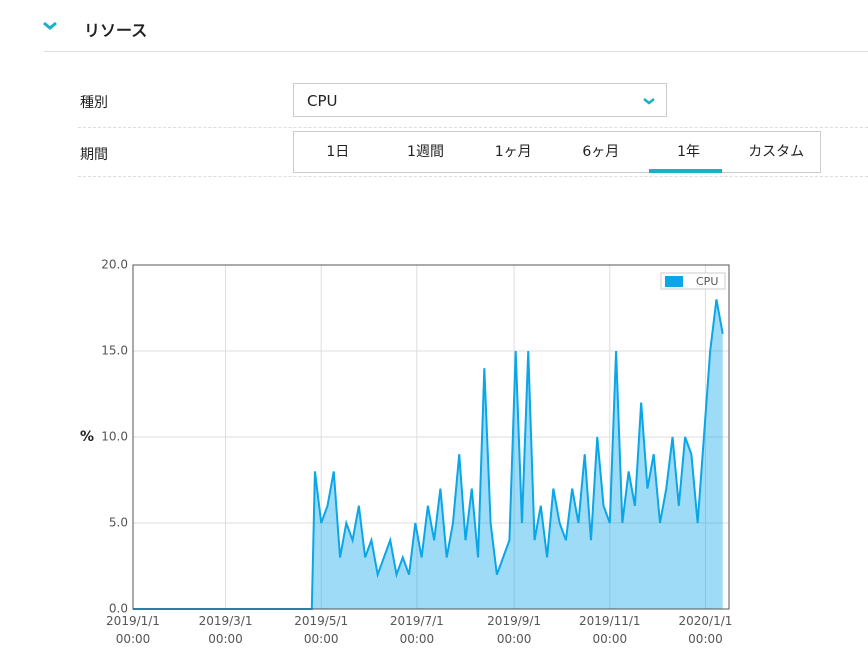 This screenshot has width=868, height=668. What do you see at coordinates (417, 630) in the screenshot?
I see `x-tick-label: 2019/7/1 00:00` at bounding box center [417, 630].